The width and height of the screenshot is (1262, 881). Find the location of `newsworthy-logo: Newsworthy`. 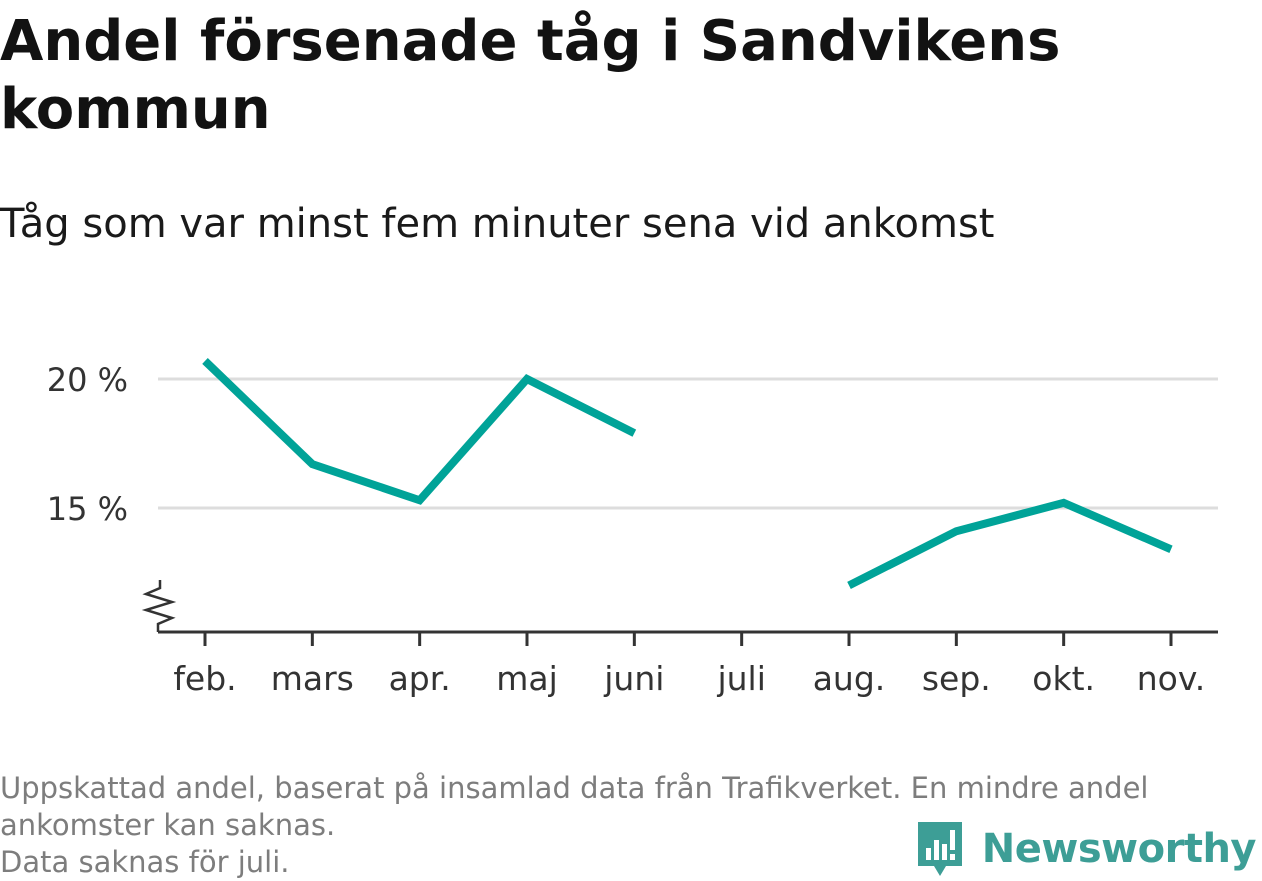

newsworthy-logo: Newsworthy is located at coordinates (1086, 849).